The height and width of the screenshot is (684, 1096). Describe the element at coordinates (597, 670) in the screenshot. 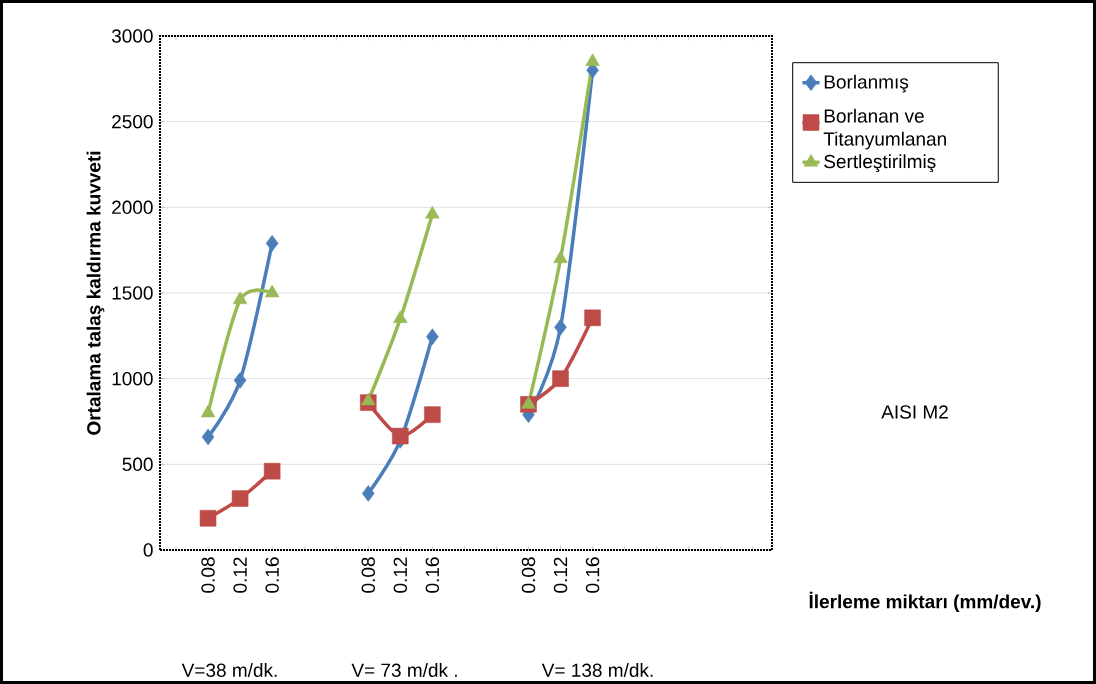

I see `text: V= 138 m/dk.` at that location.